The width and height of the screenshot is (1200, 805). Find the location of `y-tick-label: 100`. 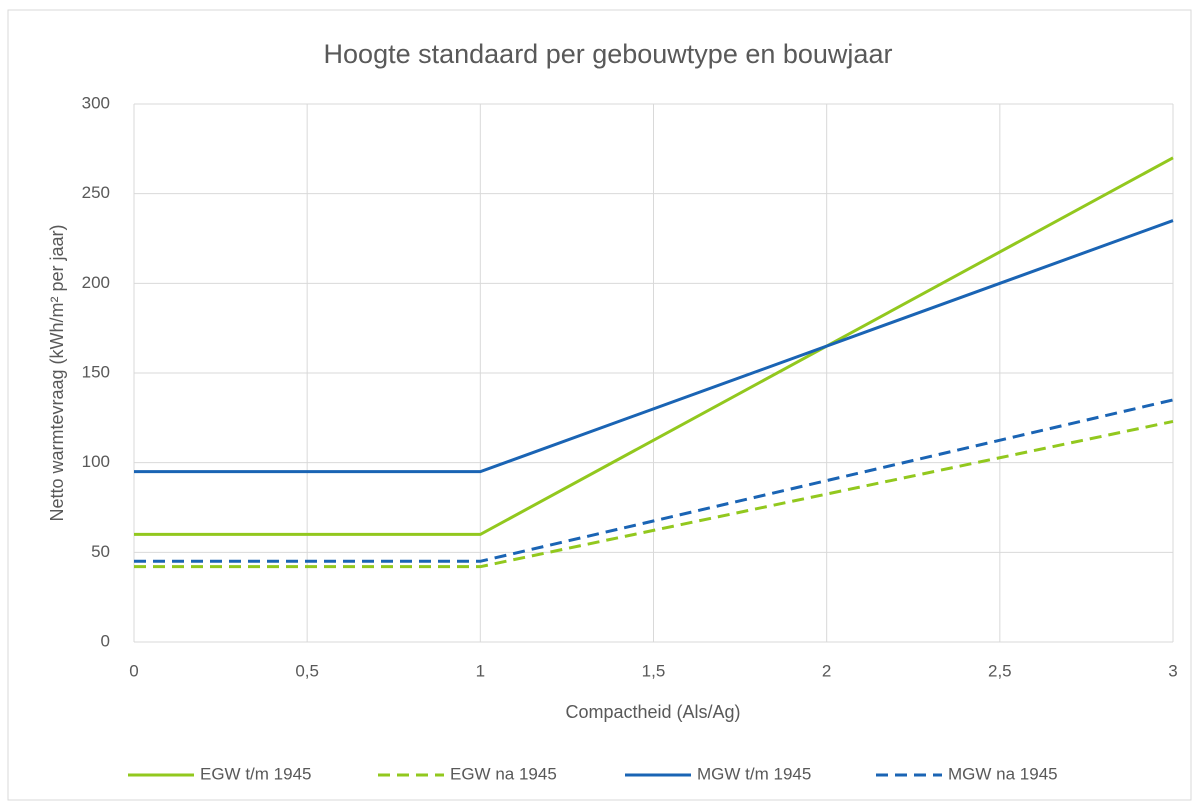

y-tick-label: 100 is located at coordinates (96, 461).